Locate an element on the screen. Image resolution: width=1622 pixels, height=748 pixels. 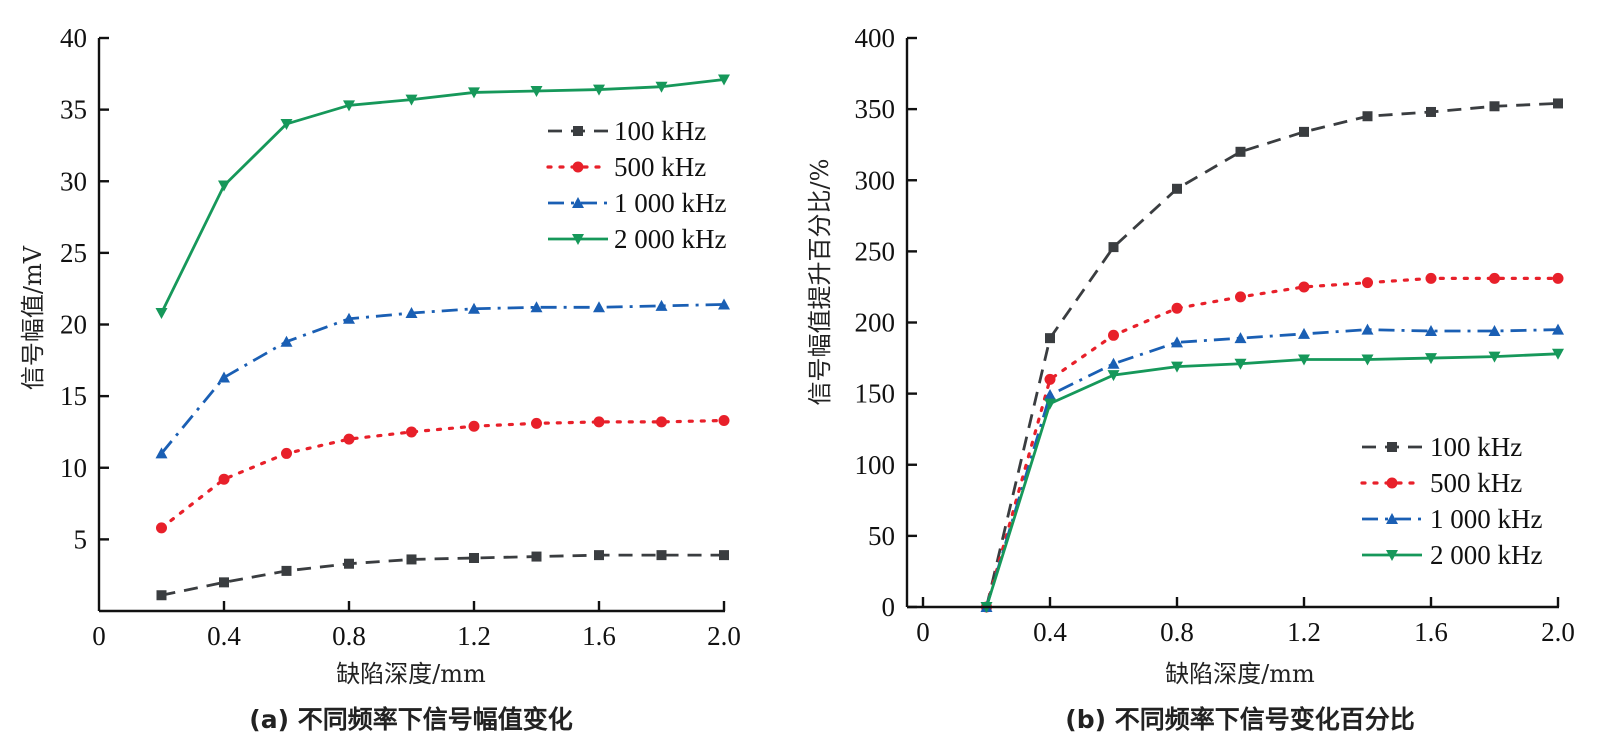
series-2000khz is located at coordinates (442, 197).